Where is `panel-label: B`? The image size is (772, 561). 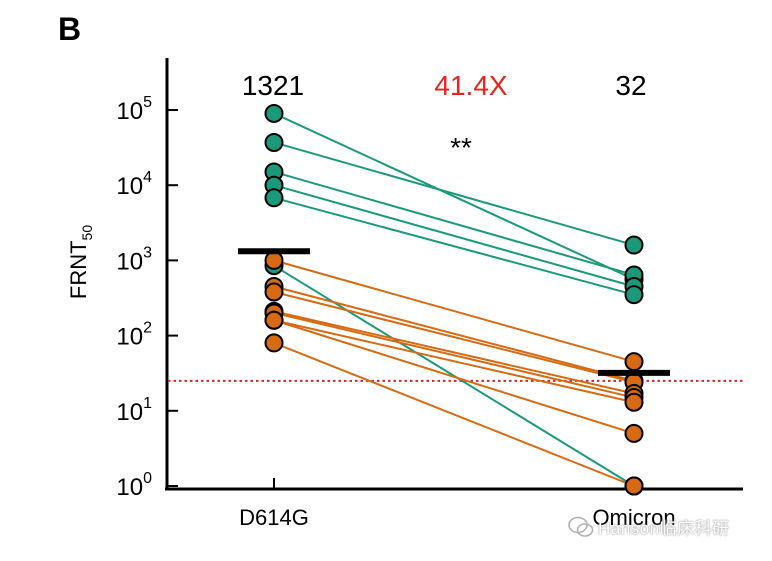 panel-label: B is located at coordinates (69, 29).